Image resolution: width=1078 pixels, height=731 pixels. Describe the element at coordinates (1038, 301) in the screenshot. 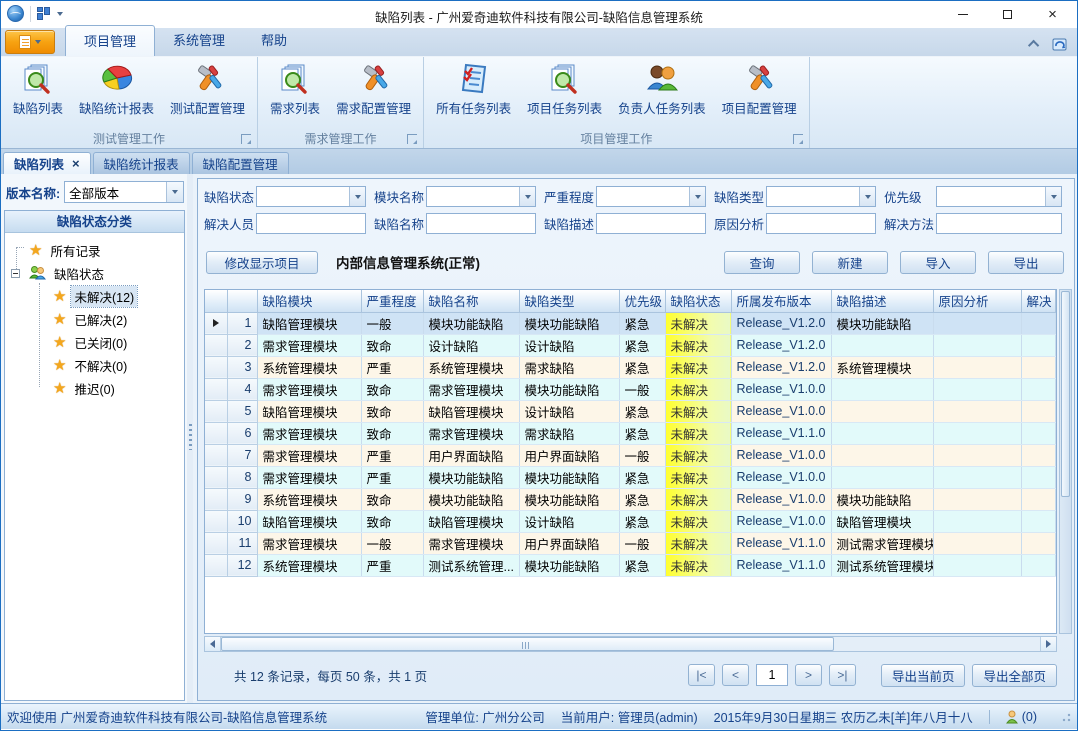

I see `column-header-solution: 解决` at that location.